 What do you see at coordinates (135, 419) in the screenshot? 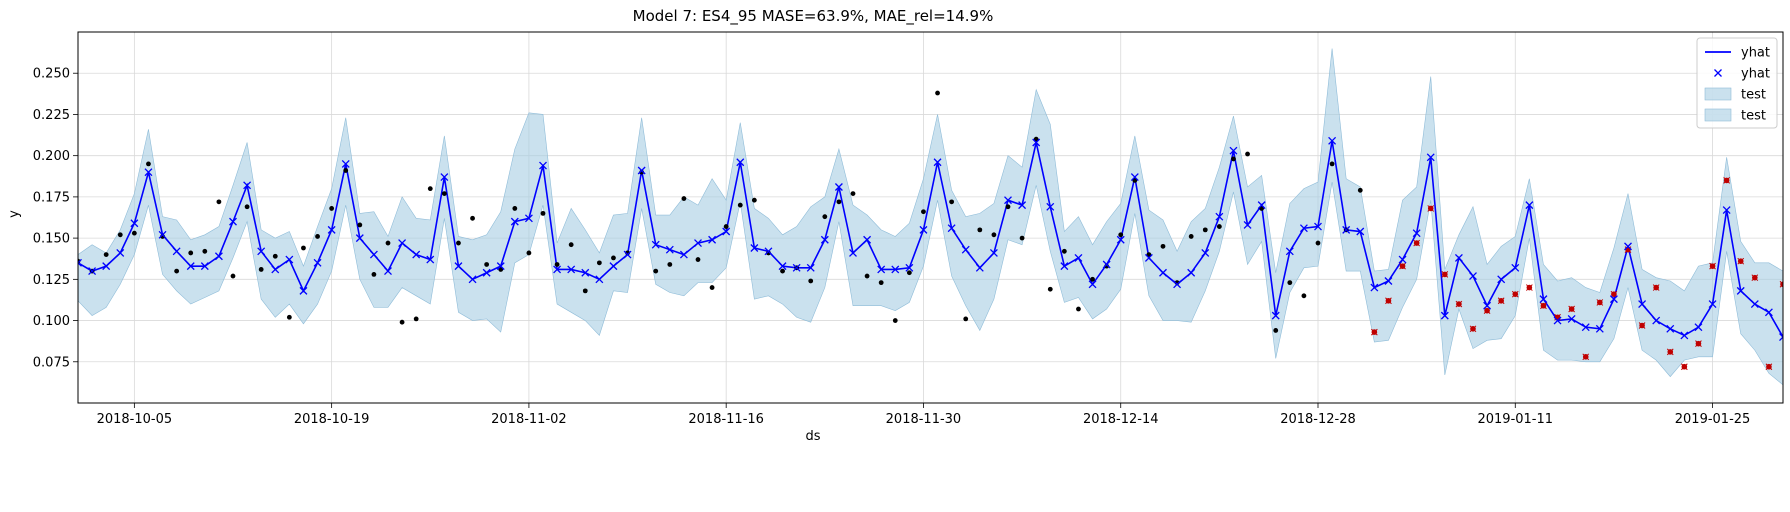
I see `x-tick-label: 2018-10-05` at bounding box center [135, 419].